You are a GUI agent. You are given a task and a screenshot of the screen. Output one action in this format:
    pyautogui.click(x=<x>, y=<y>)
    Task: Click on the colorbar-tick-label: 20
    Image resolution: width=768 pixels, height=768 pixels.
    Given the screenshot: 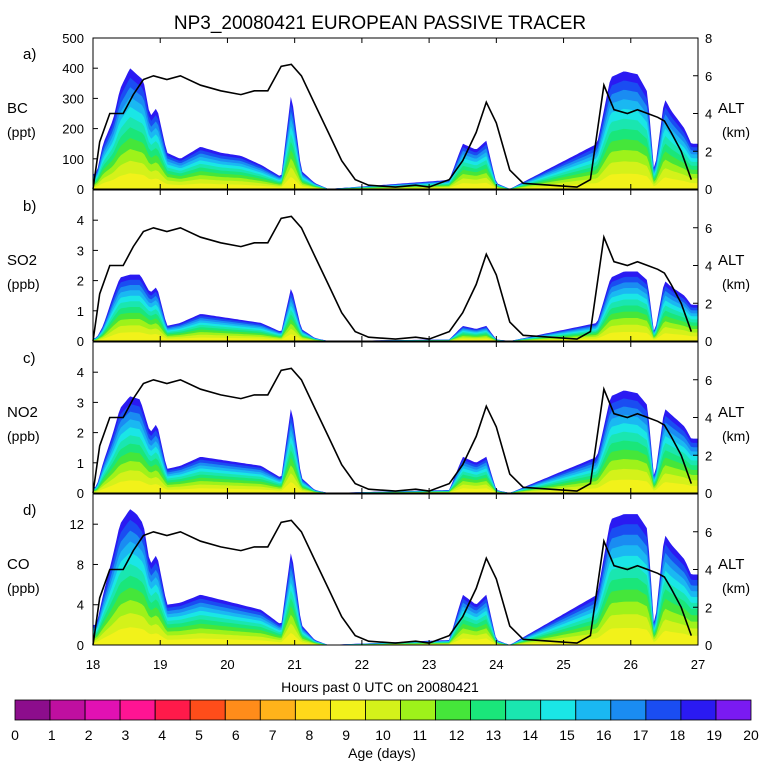 What is the action you would take?
    pyautogui.click(x=751, y=735)
    